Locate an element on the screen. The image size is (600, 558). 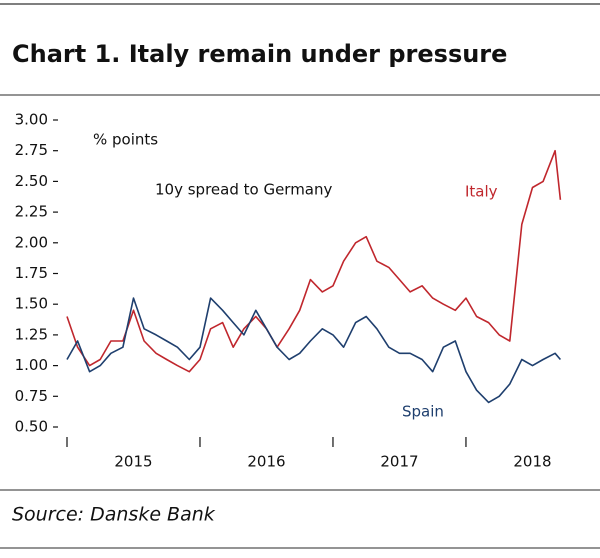
y-tick-label: 0.75 is located at coordinates (31, 396).